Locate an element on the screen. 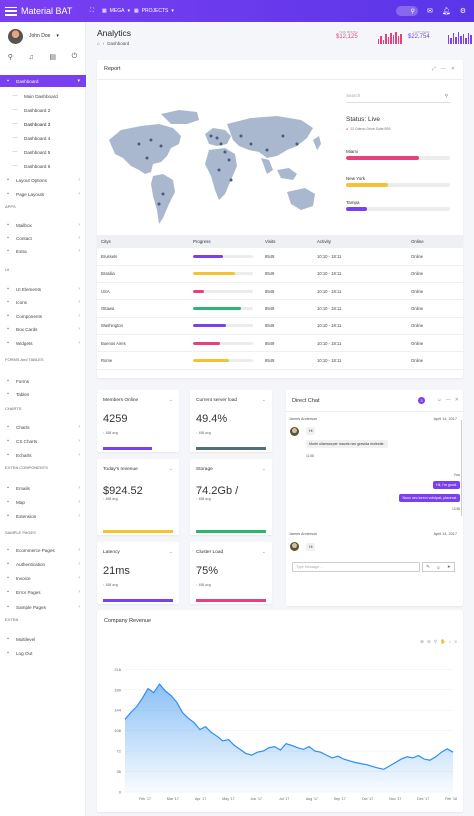 The width and height of the screenshot is (474, 816). gear-icon: ⚙ is located at coordinates (462, 11).